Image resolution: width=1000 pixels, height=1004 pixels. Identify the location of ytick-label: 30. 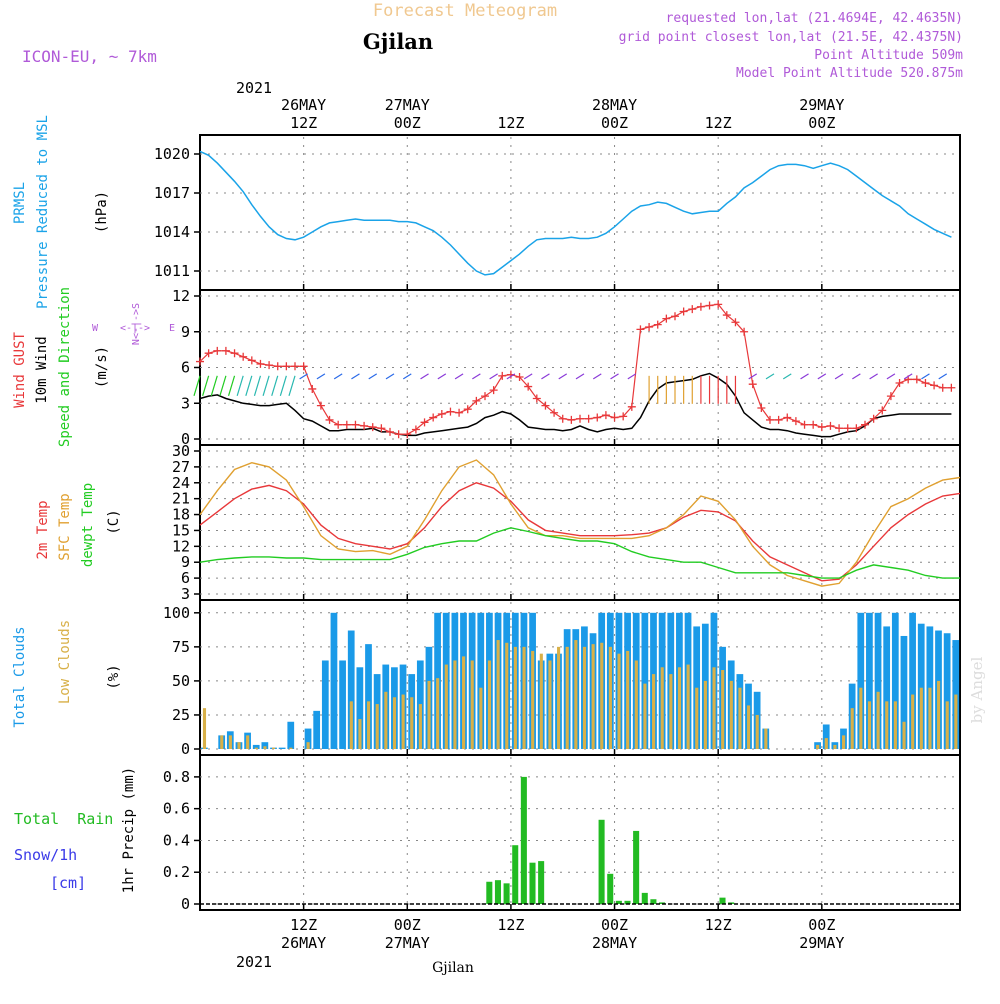
(181, 451).